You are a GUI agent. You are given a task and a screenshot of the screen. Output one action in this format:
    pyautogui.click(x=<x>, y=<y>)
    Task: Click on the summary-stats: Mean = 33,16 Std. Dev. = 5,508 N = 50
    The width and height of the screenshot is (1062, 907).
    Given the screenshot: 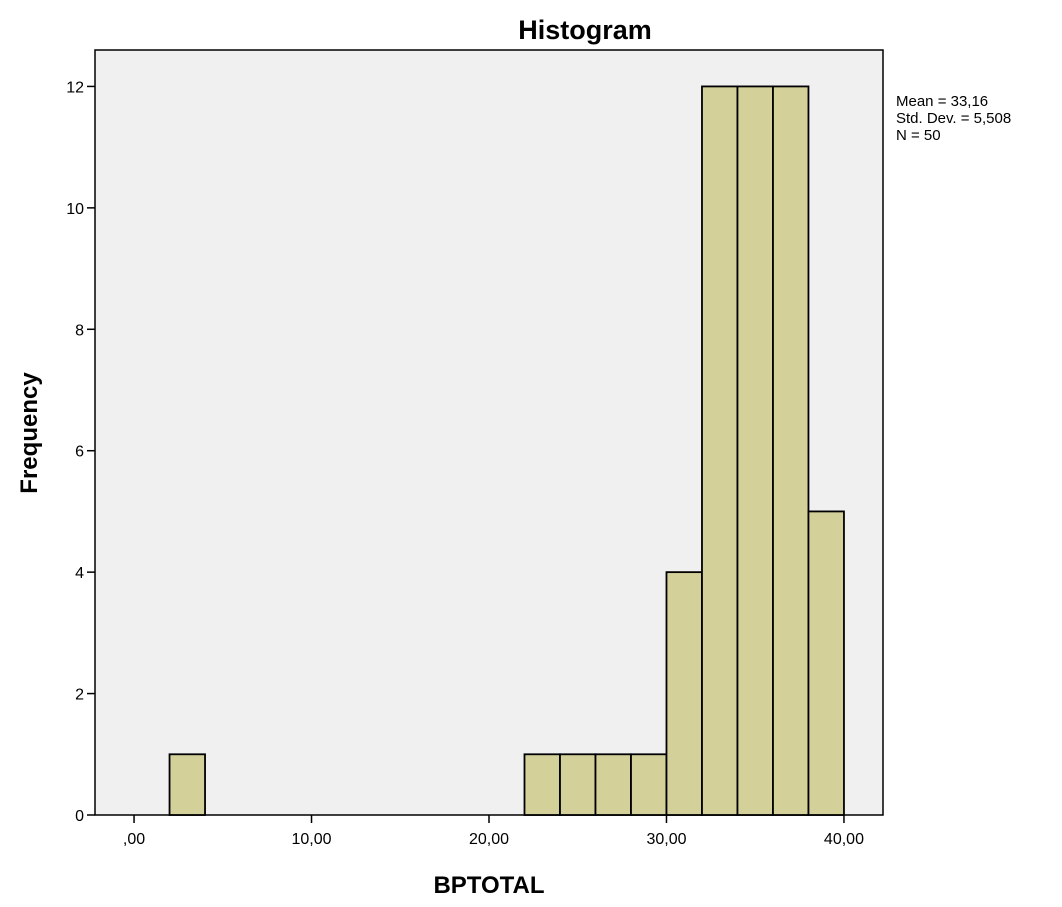 What is the action you would take?
    pyautogui.click(x=953, y=118)
    